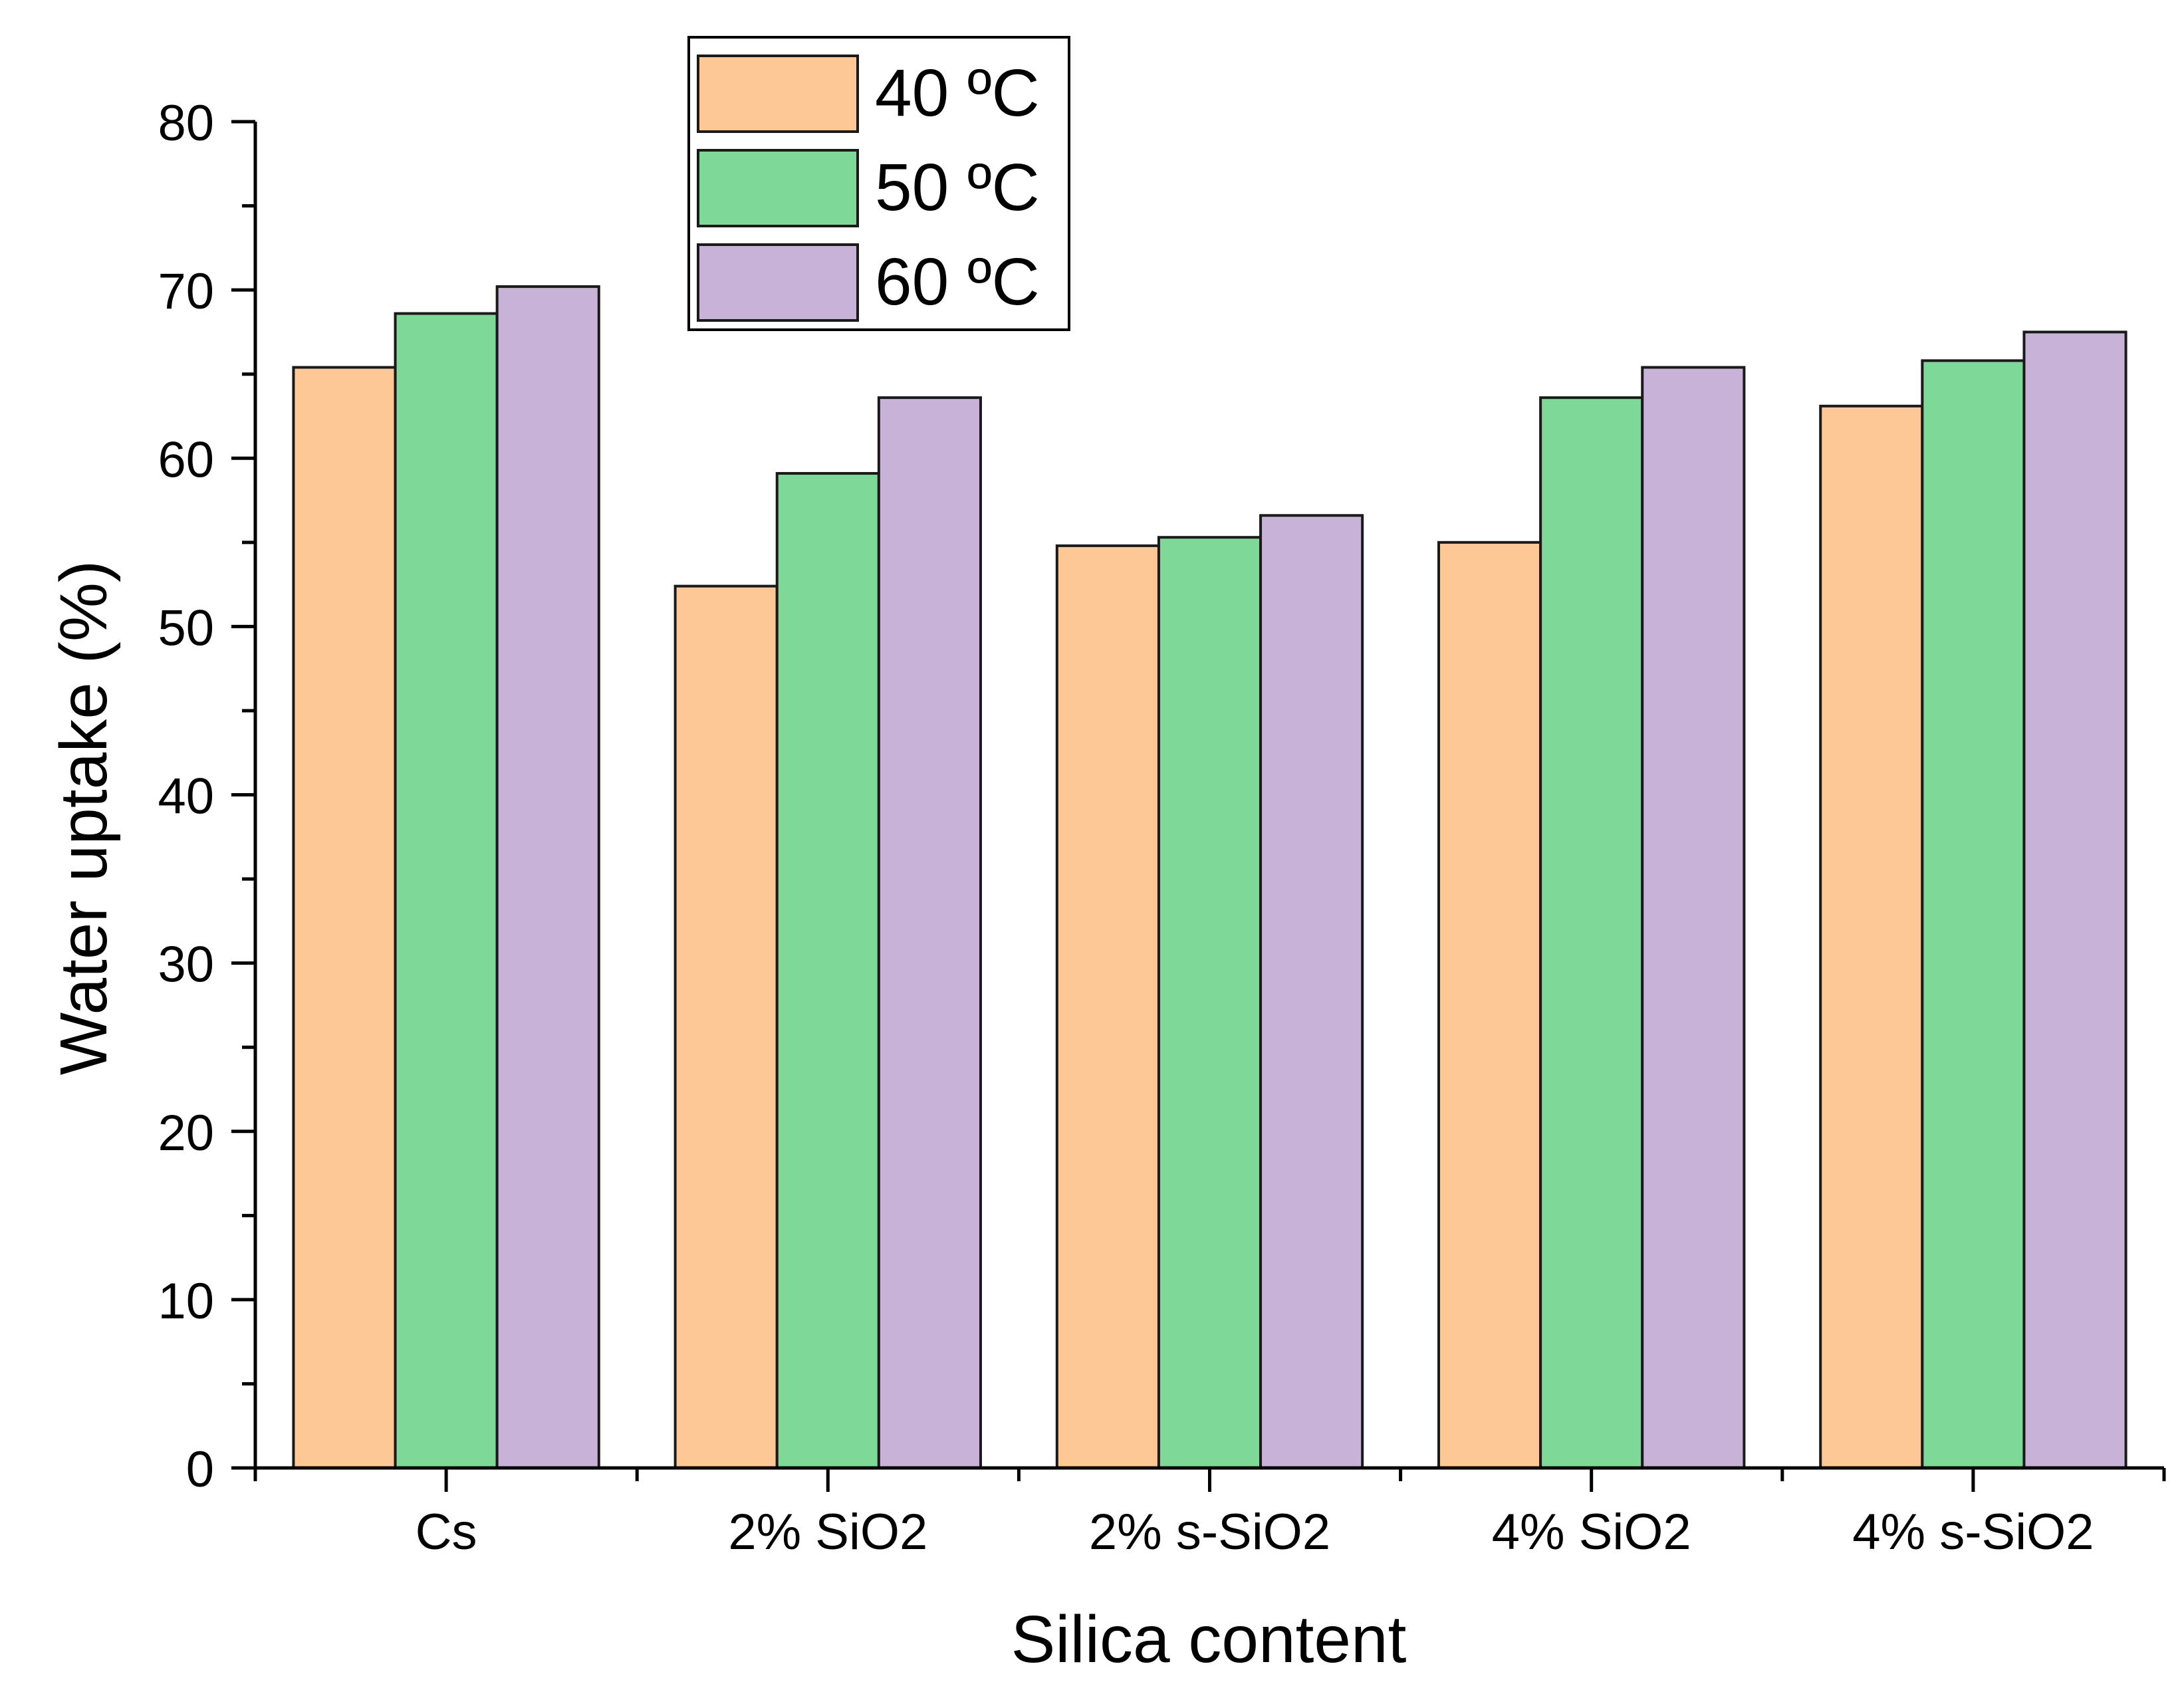  Describe the element at coordinates (1591, 1532) in the screenshot. I see `x-tick-label-3: 4% SiO2` at that location.